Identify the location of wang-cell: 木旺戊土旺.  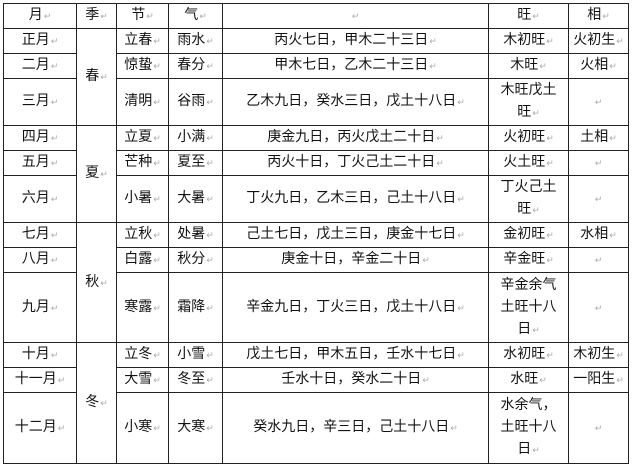
(528, 102).